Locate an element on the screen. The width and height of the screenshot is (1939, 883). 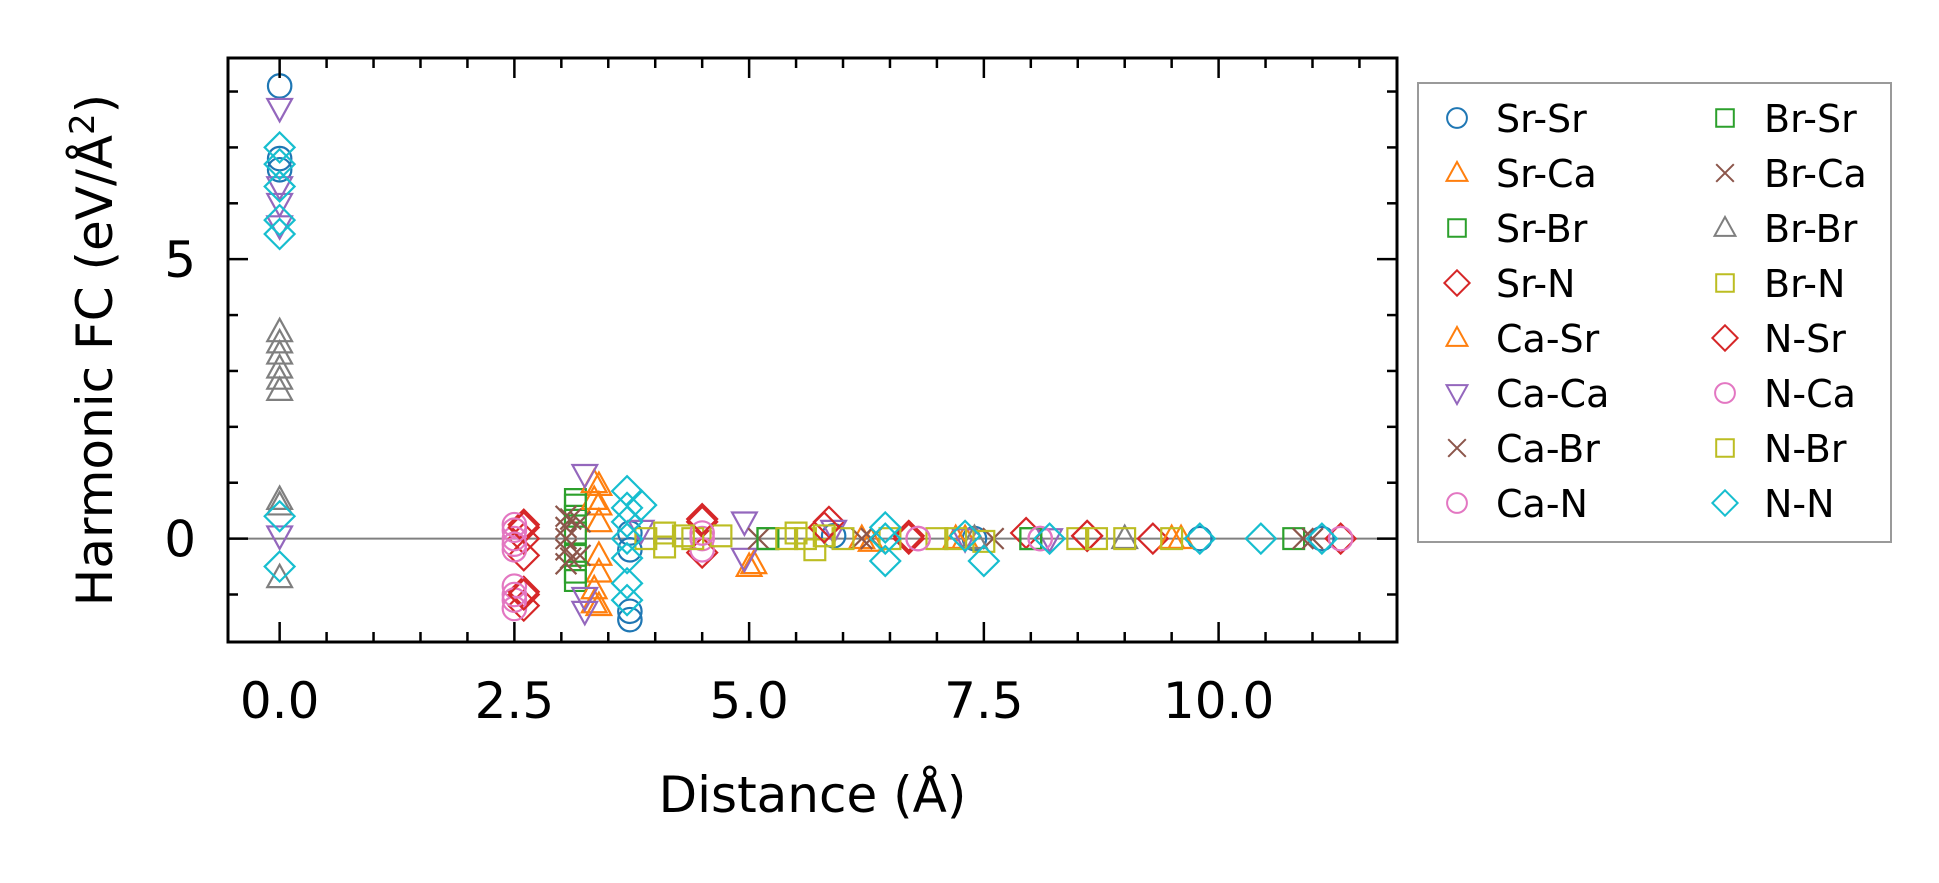
legend-marker-ca-ca is located at coordinates (1457, 395).